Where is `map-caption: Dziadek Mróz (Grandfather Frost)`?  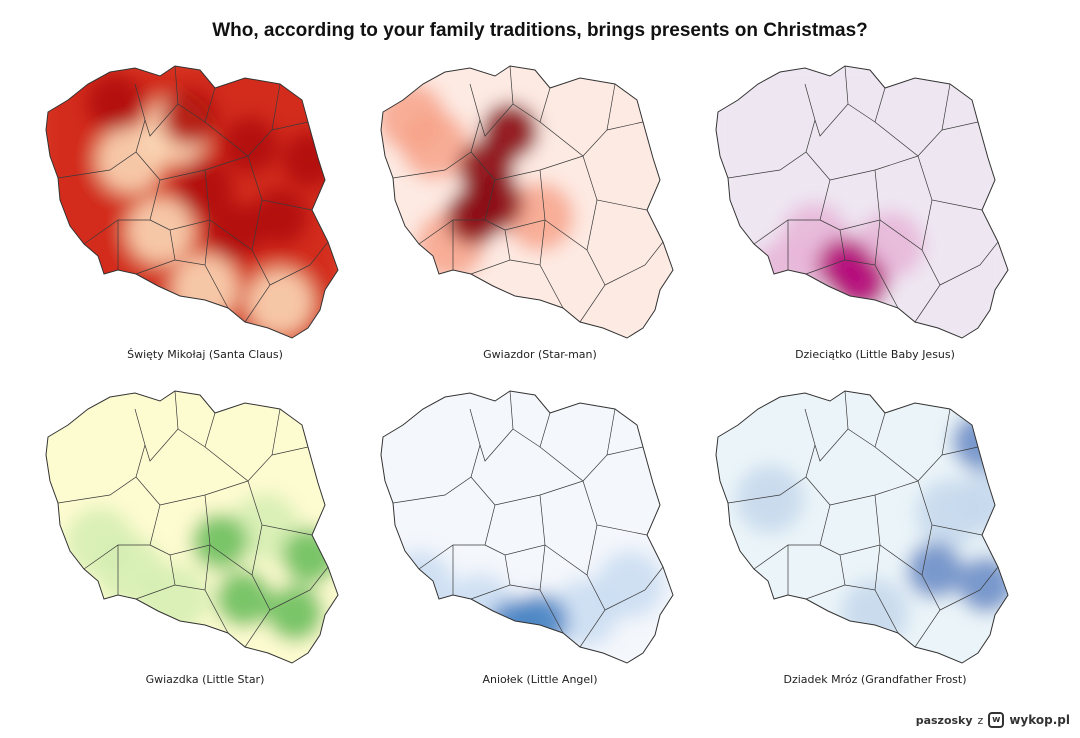
map-caption: Dziadek Mróz (Grandfather Frost) is located at coordinates (875, 679).